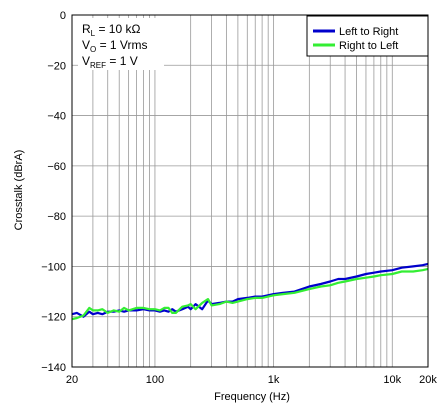 Image resolution: width=437 pixels, height=406 pixels. I want to click on legend-label-left-to-right: Left to Right, so click(368, 32).